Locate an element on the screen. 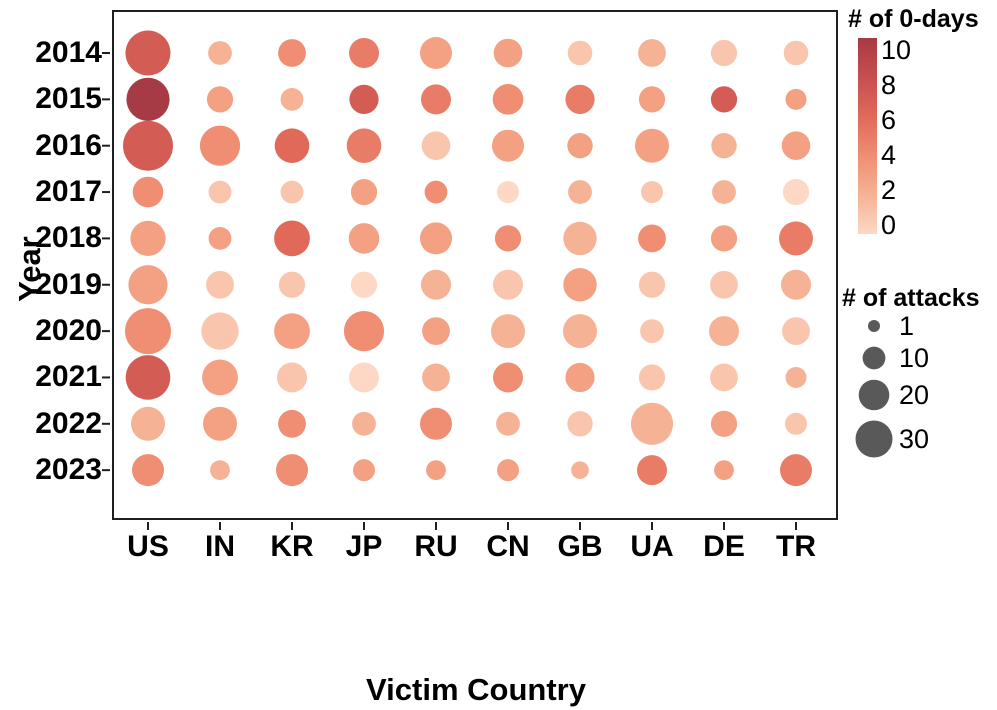  colorbar-tick-0: 0 is located at coordinates (889, 225).